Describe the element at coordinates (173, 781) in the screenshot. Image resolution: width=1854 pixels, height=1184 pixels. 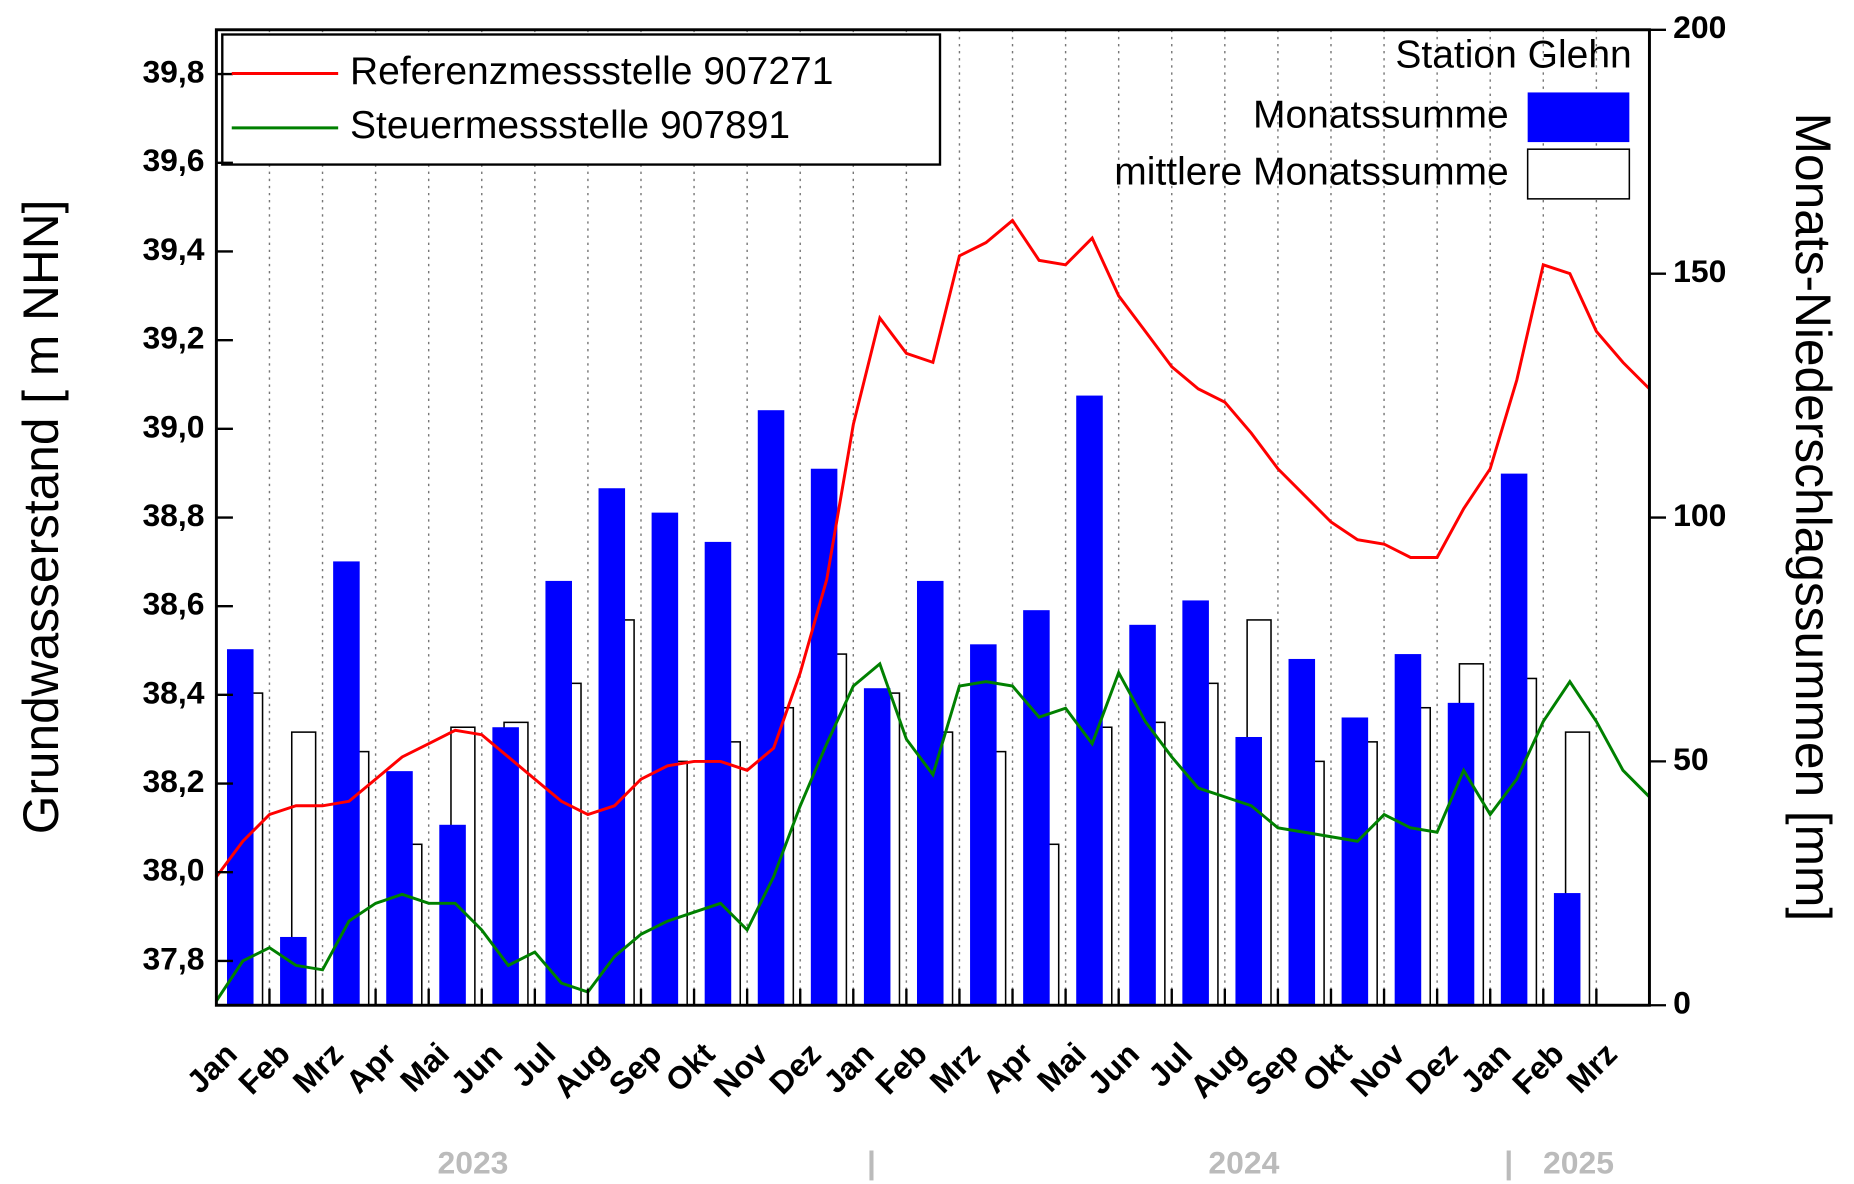
I see `y-tick-label: 38,2` at that location.